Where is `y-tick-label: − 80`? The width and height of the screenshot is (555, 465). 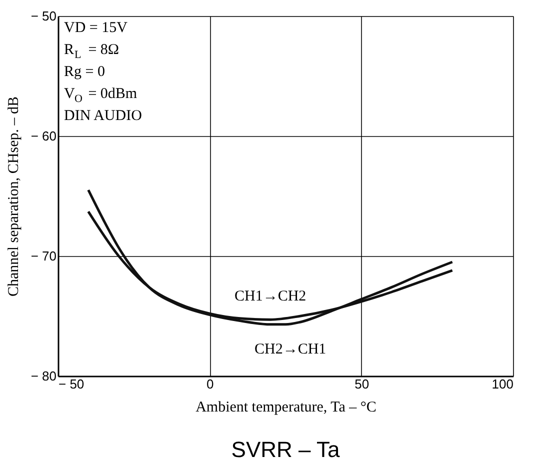
y-tick-label: − 80 is located at coordinates (43, 376).